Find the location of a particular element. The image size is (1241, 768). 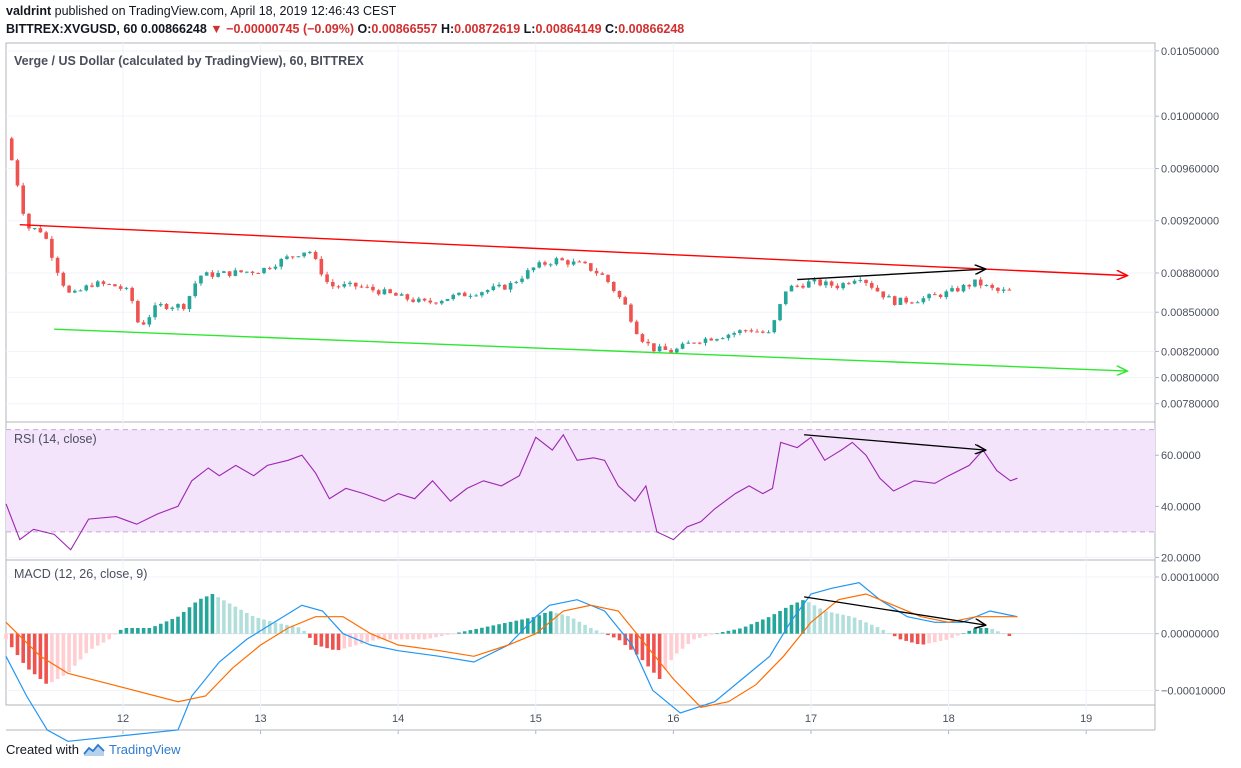

rsi-band is located at coordinates (580, 480).